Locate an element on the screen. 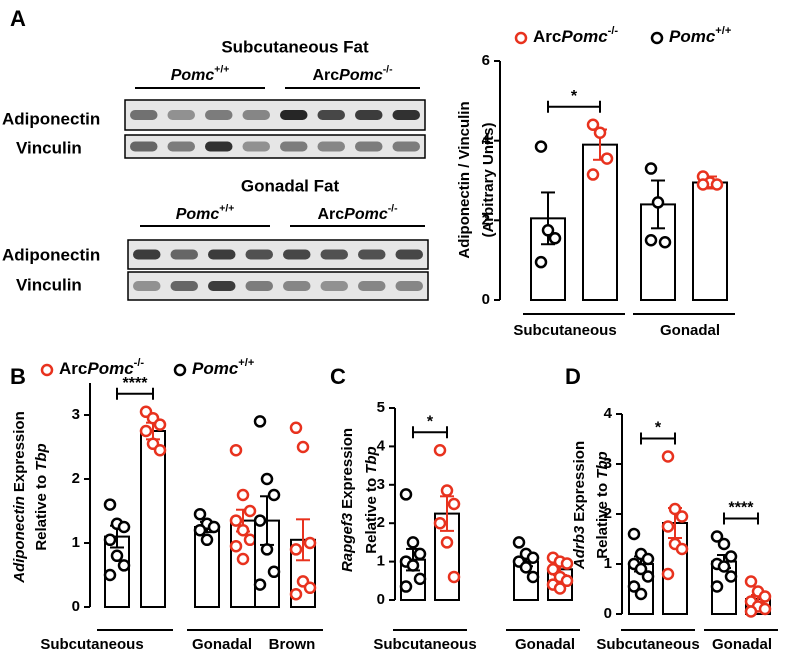  text-part: +/+ is located at coordinates (221, 69).